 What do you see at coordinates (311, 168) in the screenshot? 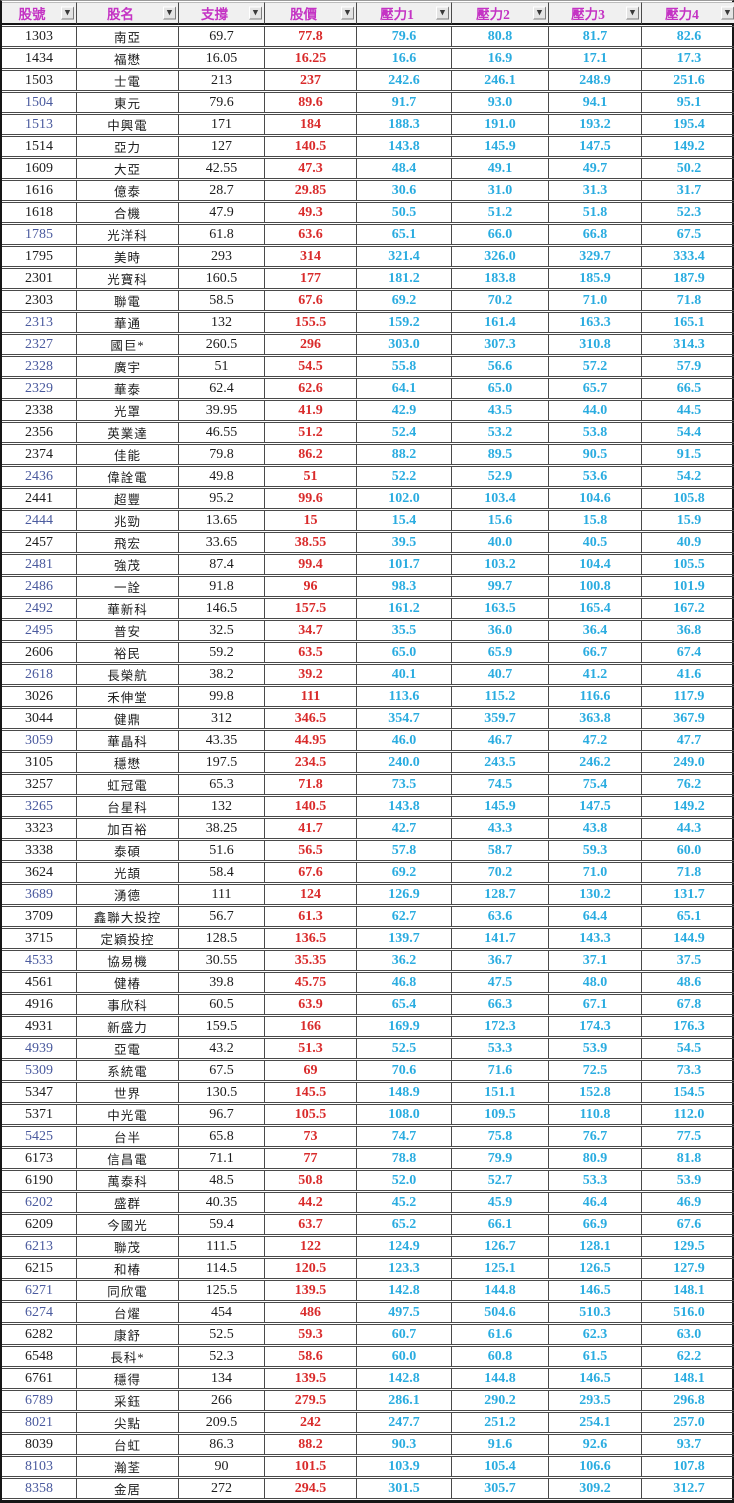
I see `price-cell: 47.3` at bounding box center [311, 168].